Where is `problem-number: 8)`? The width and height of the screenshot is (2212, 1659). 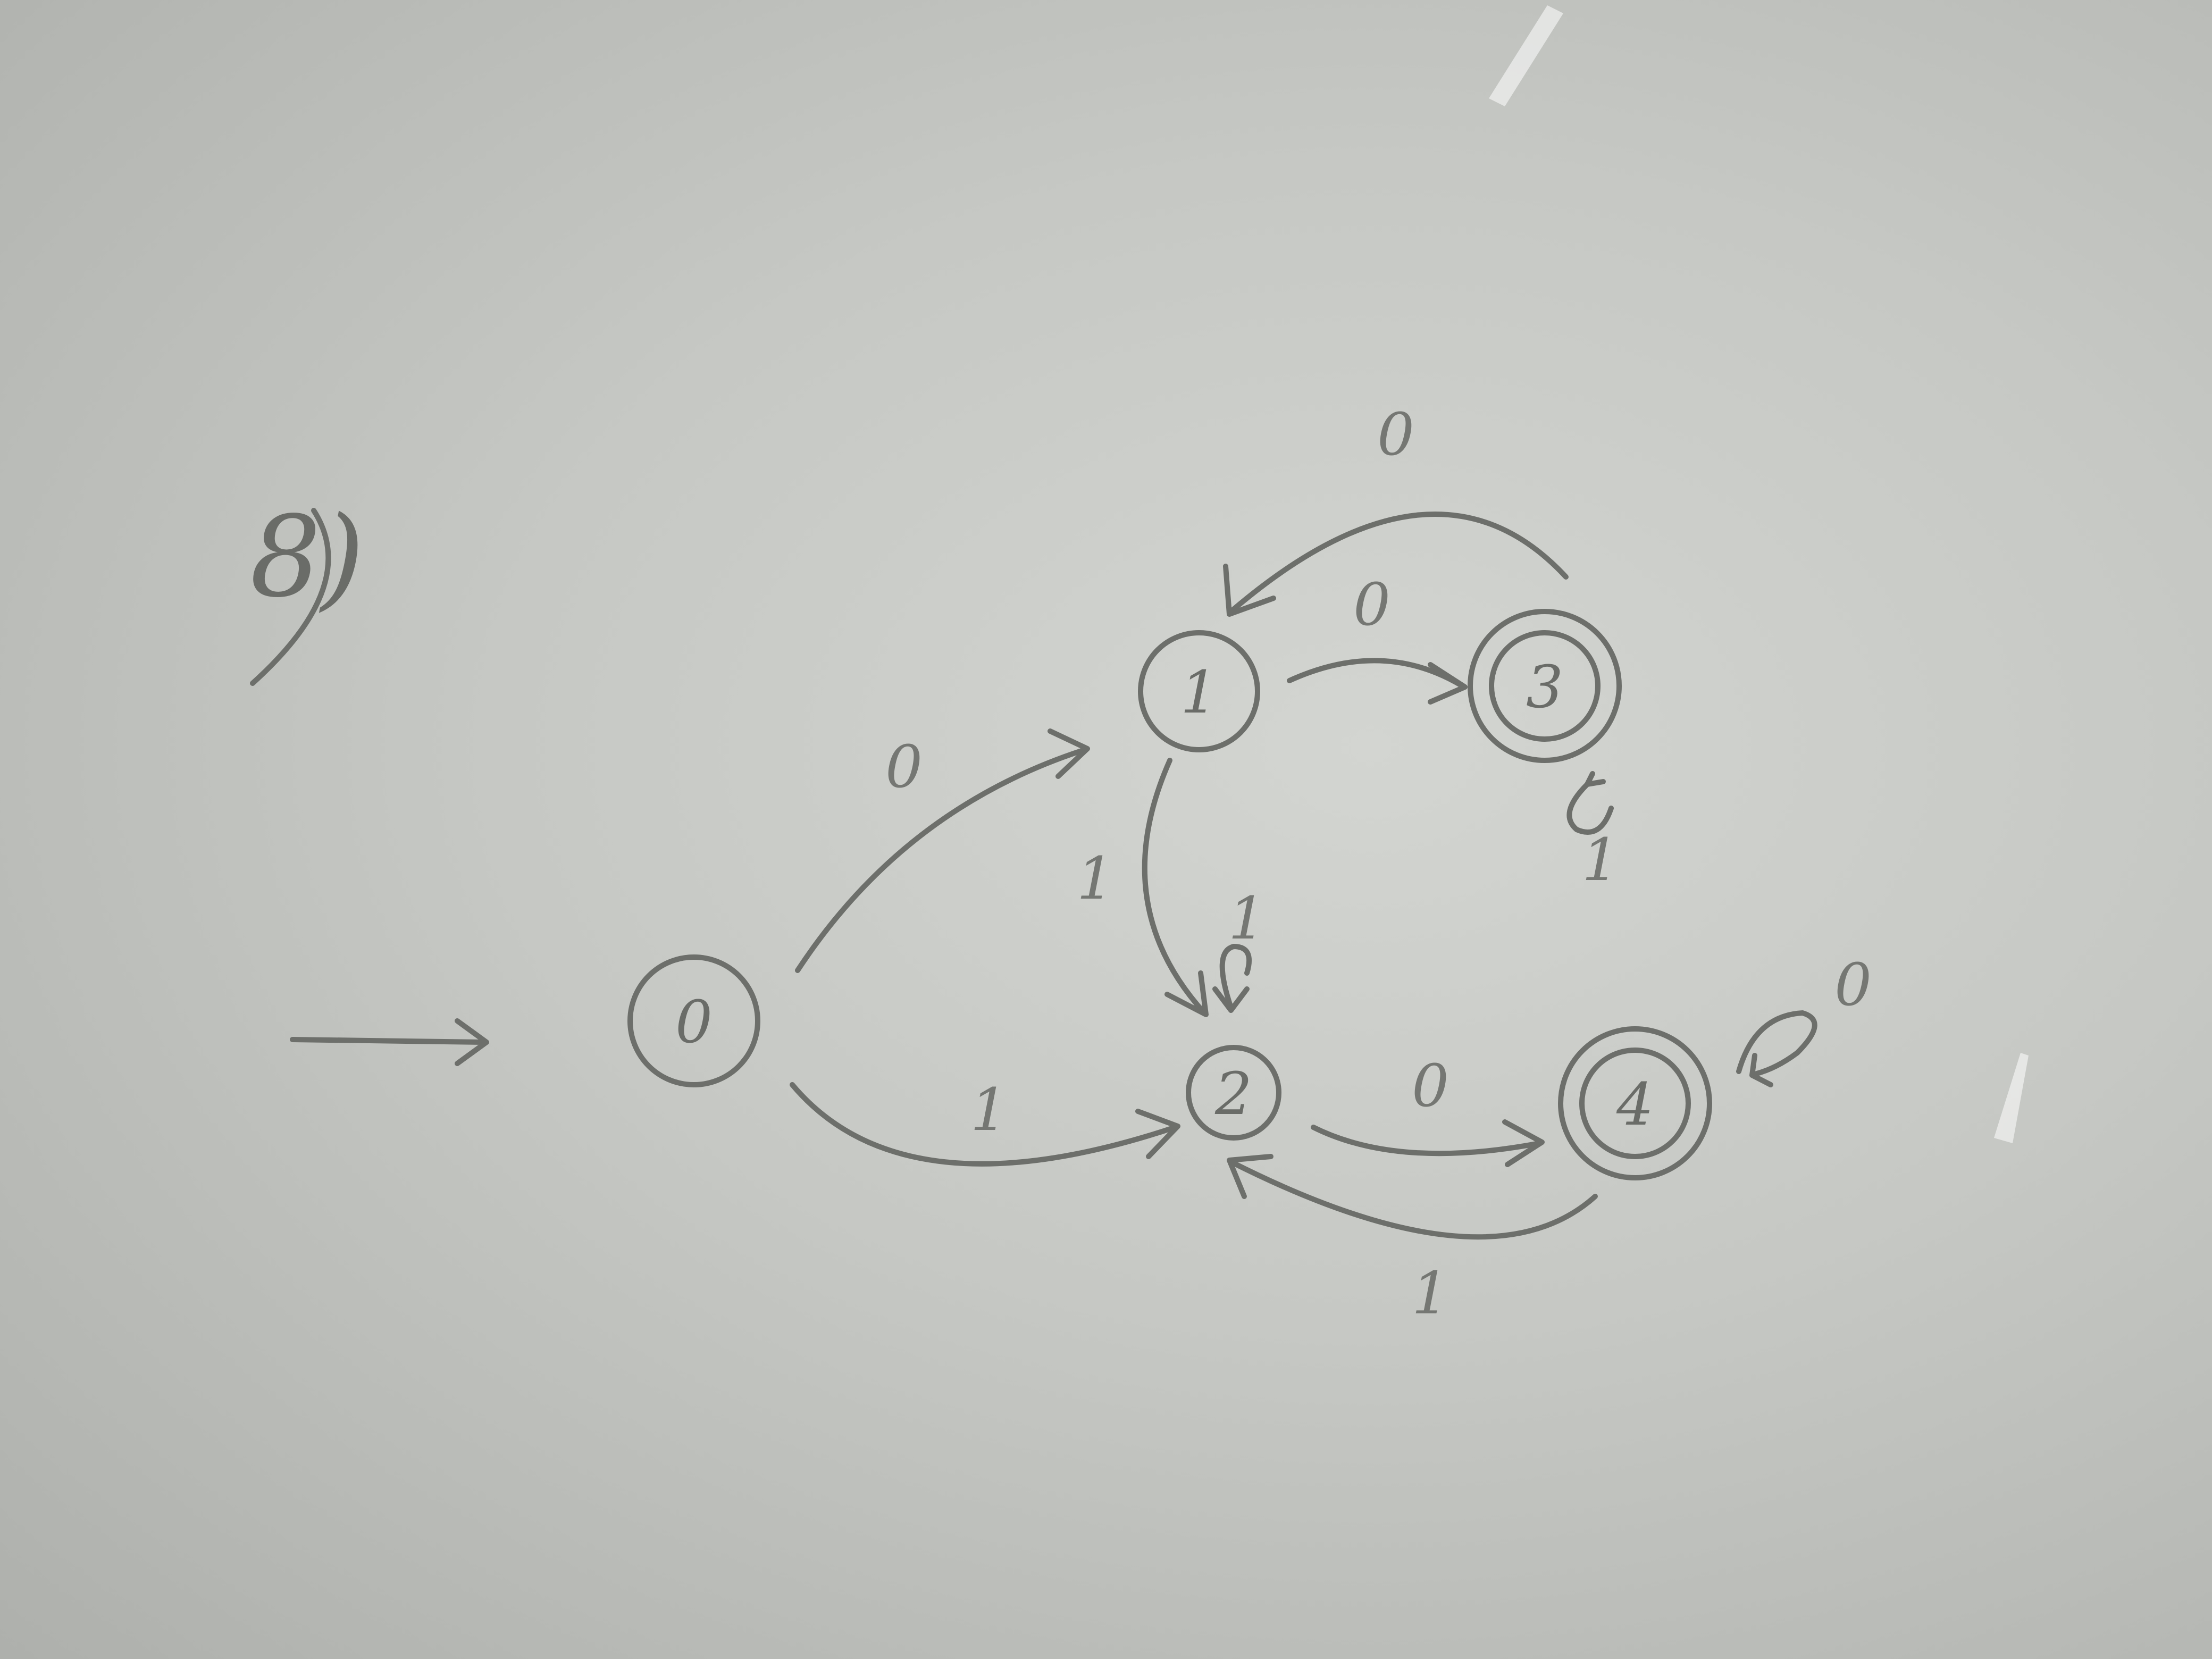
problem-number: 8) is located at coordinates (307, 557).